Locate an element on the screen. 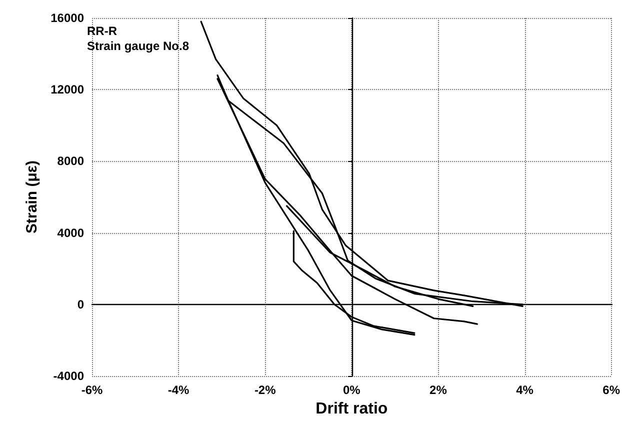 Image resolution: width=623 pixels, height=432 pixels. y-axis-title: Strain (με) is located at coordinates (32, 197).